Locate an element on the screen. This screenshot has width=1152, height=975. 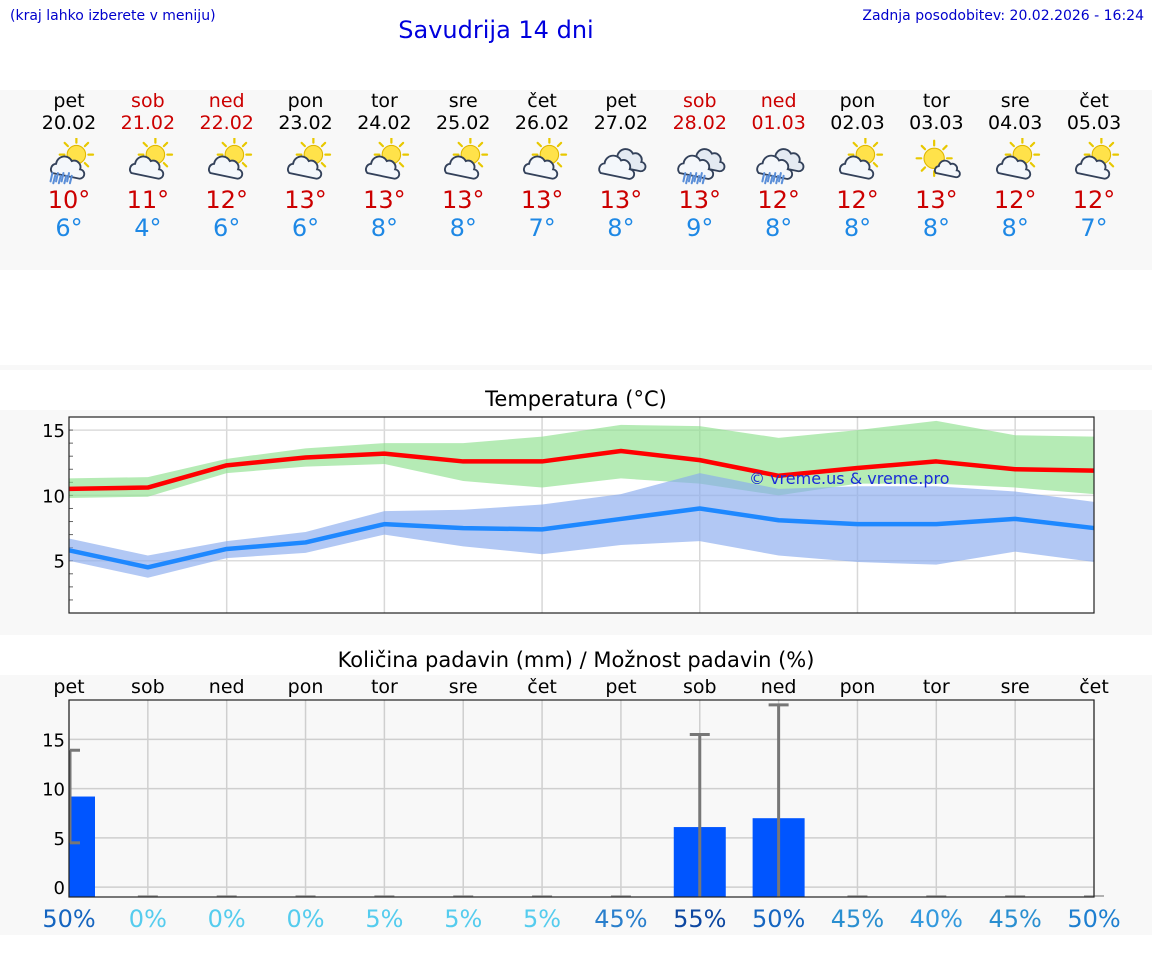
sun-small-cloud-icon is located at coordinates (938, 159).